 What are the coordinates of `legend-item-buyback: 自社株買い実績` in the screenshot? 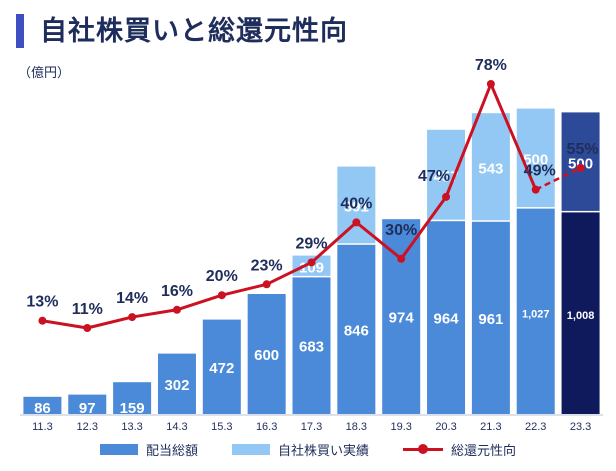 It's located at (300, 449).